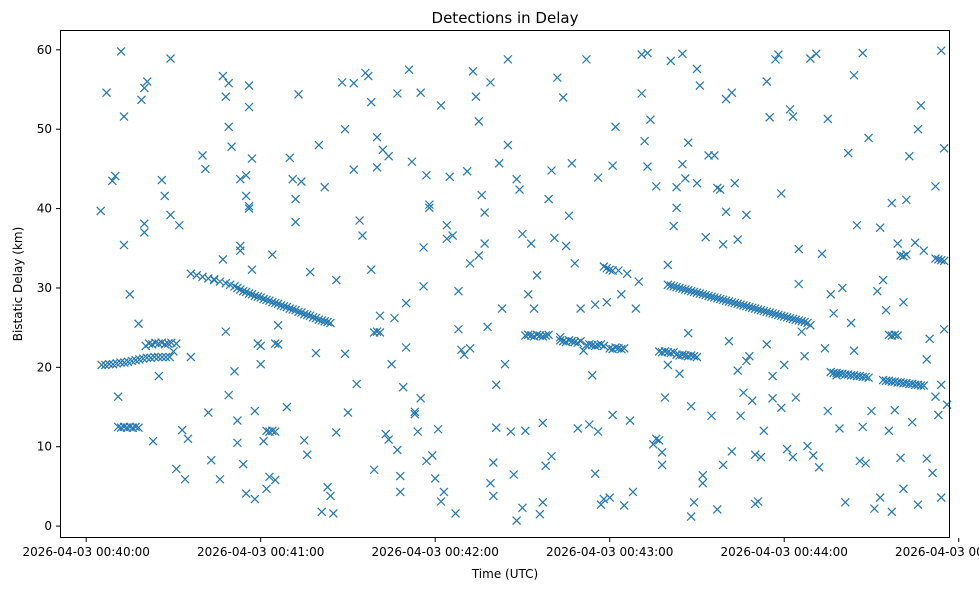  What do you see at coordinates (937, 552) in the screenshot?
I see `x-tick-label: 2026-04-03 00:45:00` at bounding box center [937, 552].